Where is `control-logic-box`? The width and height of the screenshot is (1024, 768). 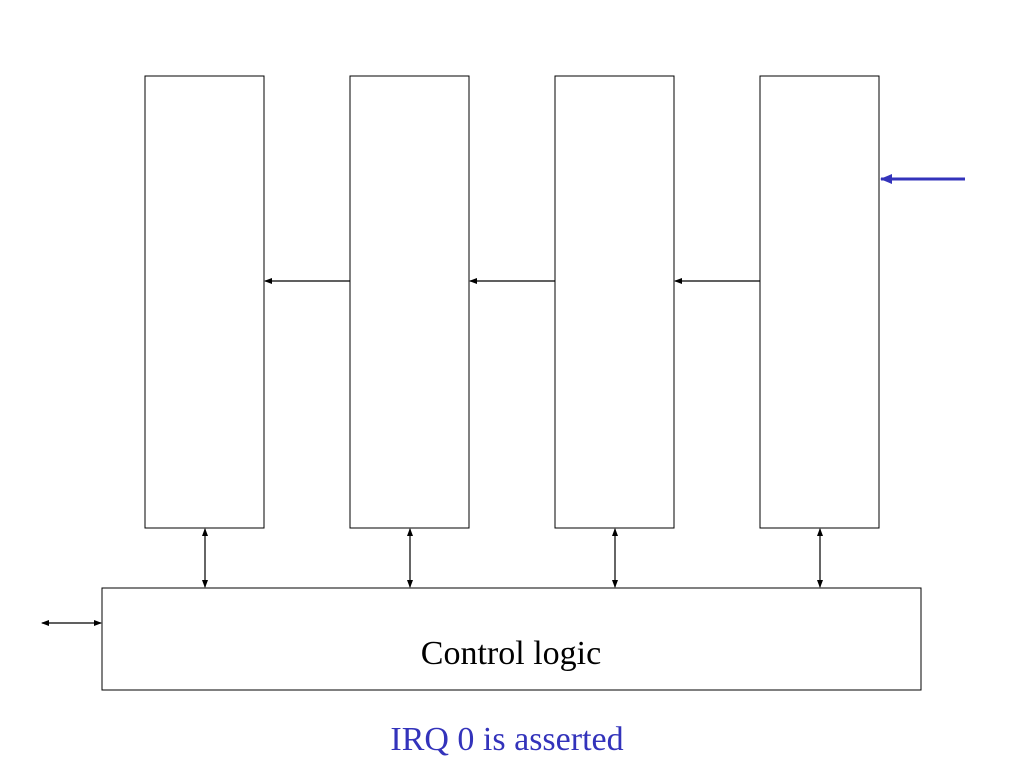 control-logic-box is located at coordinates (511, 639).